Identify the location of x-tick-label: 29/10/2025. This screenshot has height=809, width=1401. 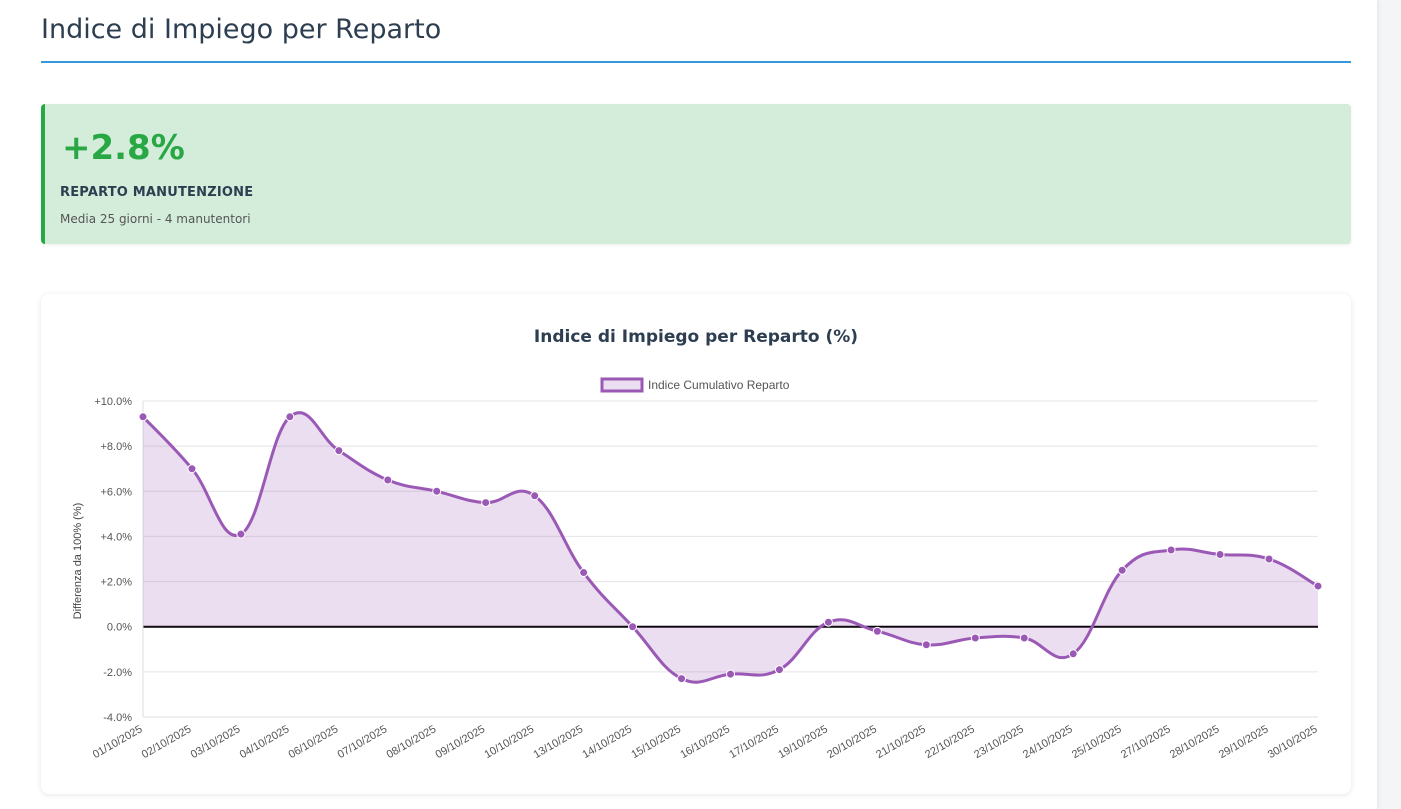
(1244, 742).